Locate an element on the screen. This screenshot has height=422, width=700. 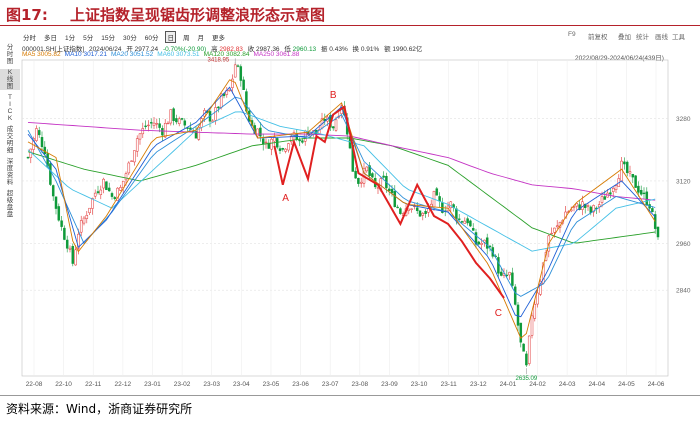
tool-5: 工具 is located at coordinates (678, 37).